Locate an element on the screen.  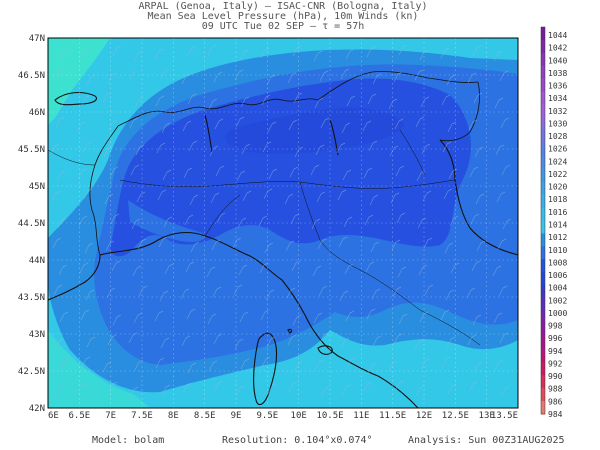
lake-como is located at coordinates (208, 133).